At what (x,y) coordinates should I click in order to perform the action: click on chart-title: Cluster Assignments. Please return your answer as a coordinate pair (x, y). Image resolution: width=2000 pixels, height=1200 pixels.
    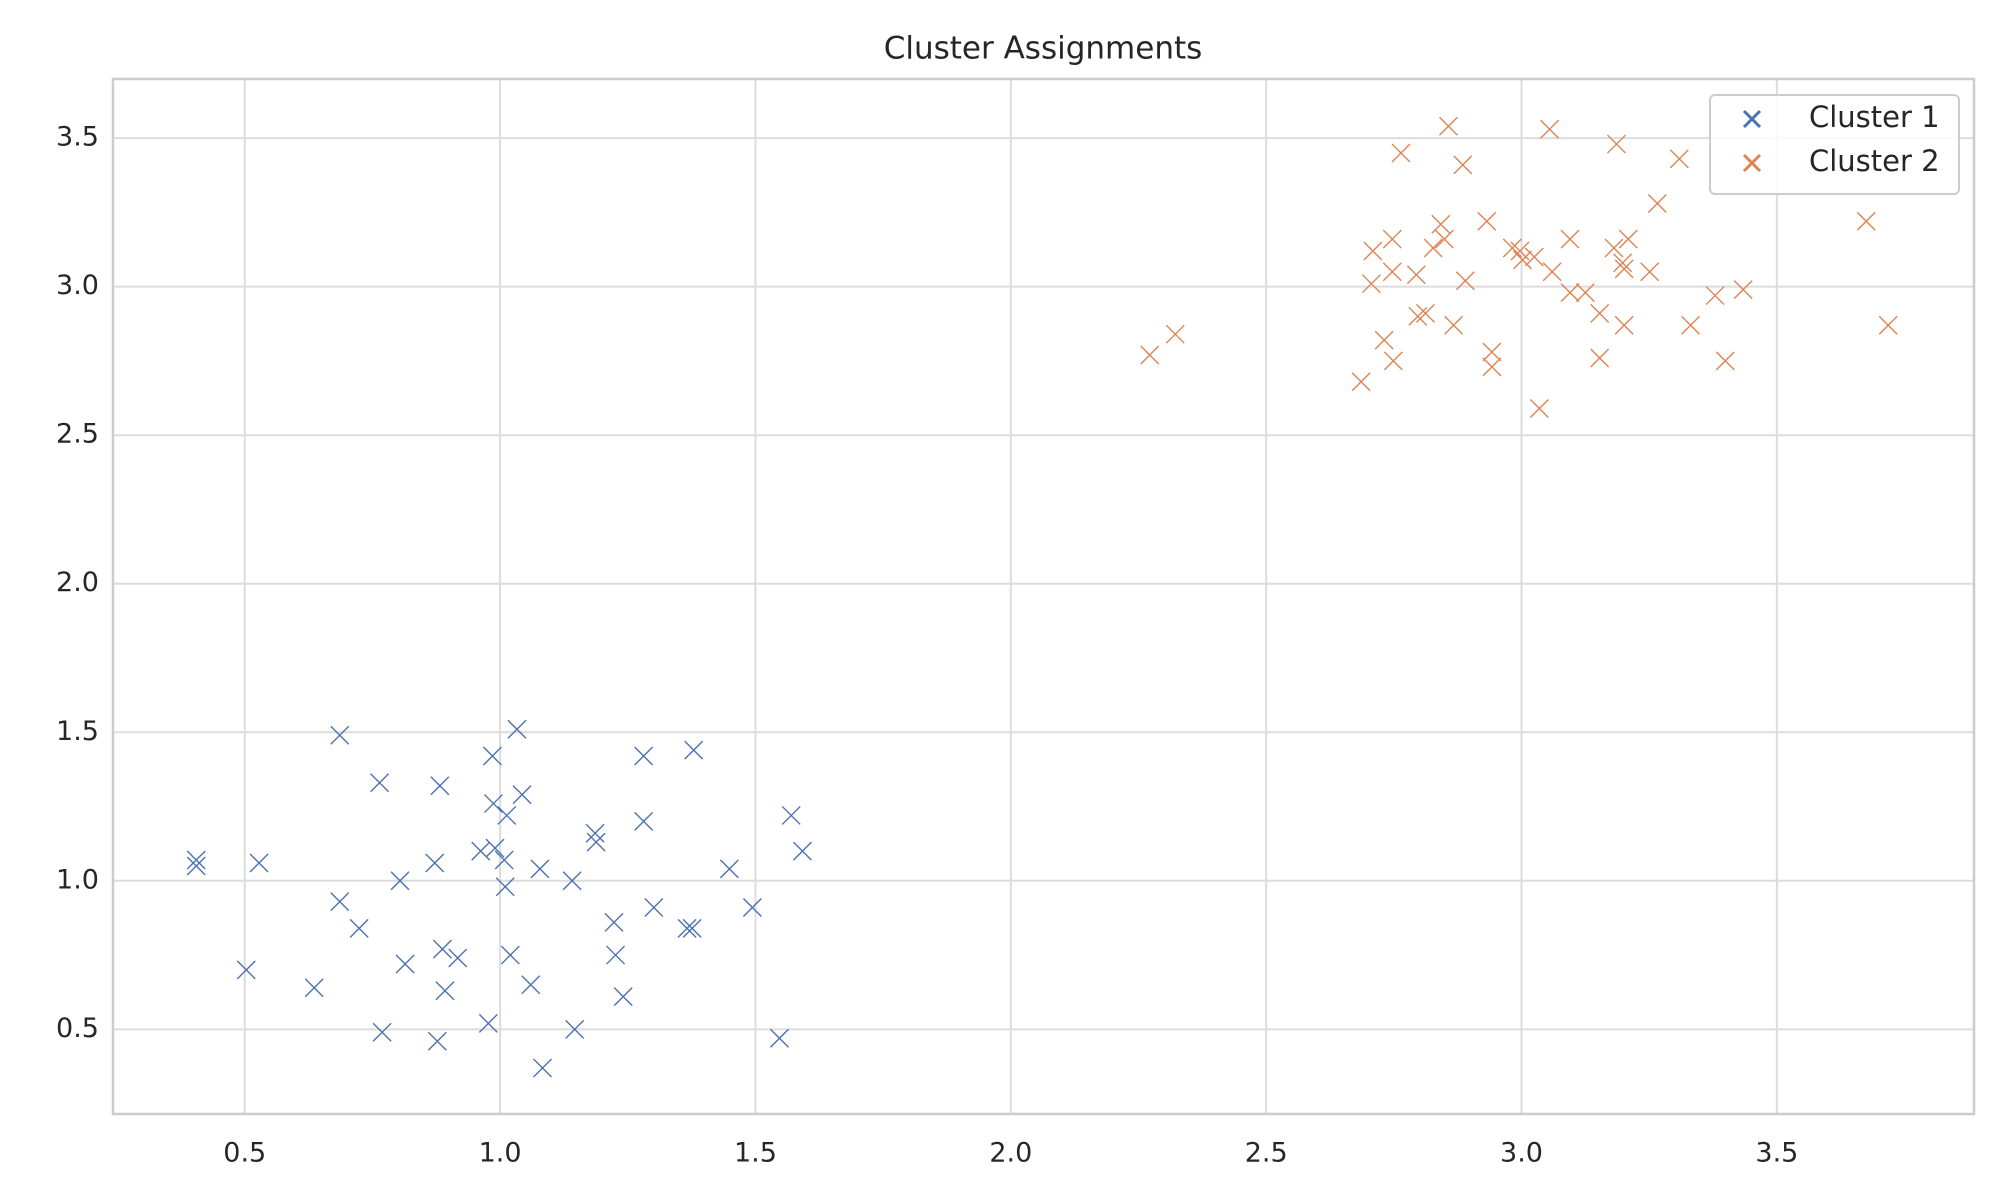
    Looking at the image, I should click on (1043, 49).